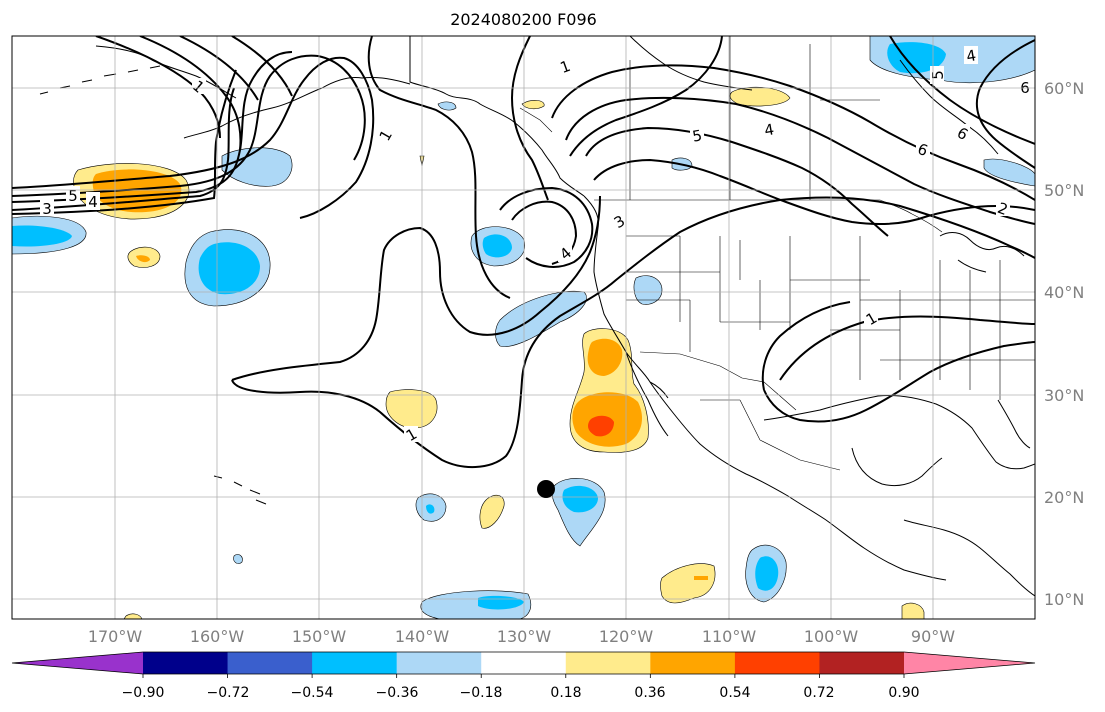 This screenshot has width=1105, height=712. I want to click on us-mexico-border, so click(718, 381).